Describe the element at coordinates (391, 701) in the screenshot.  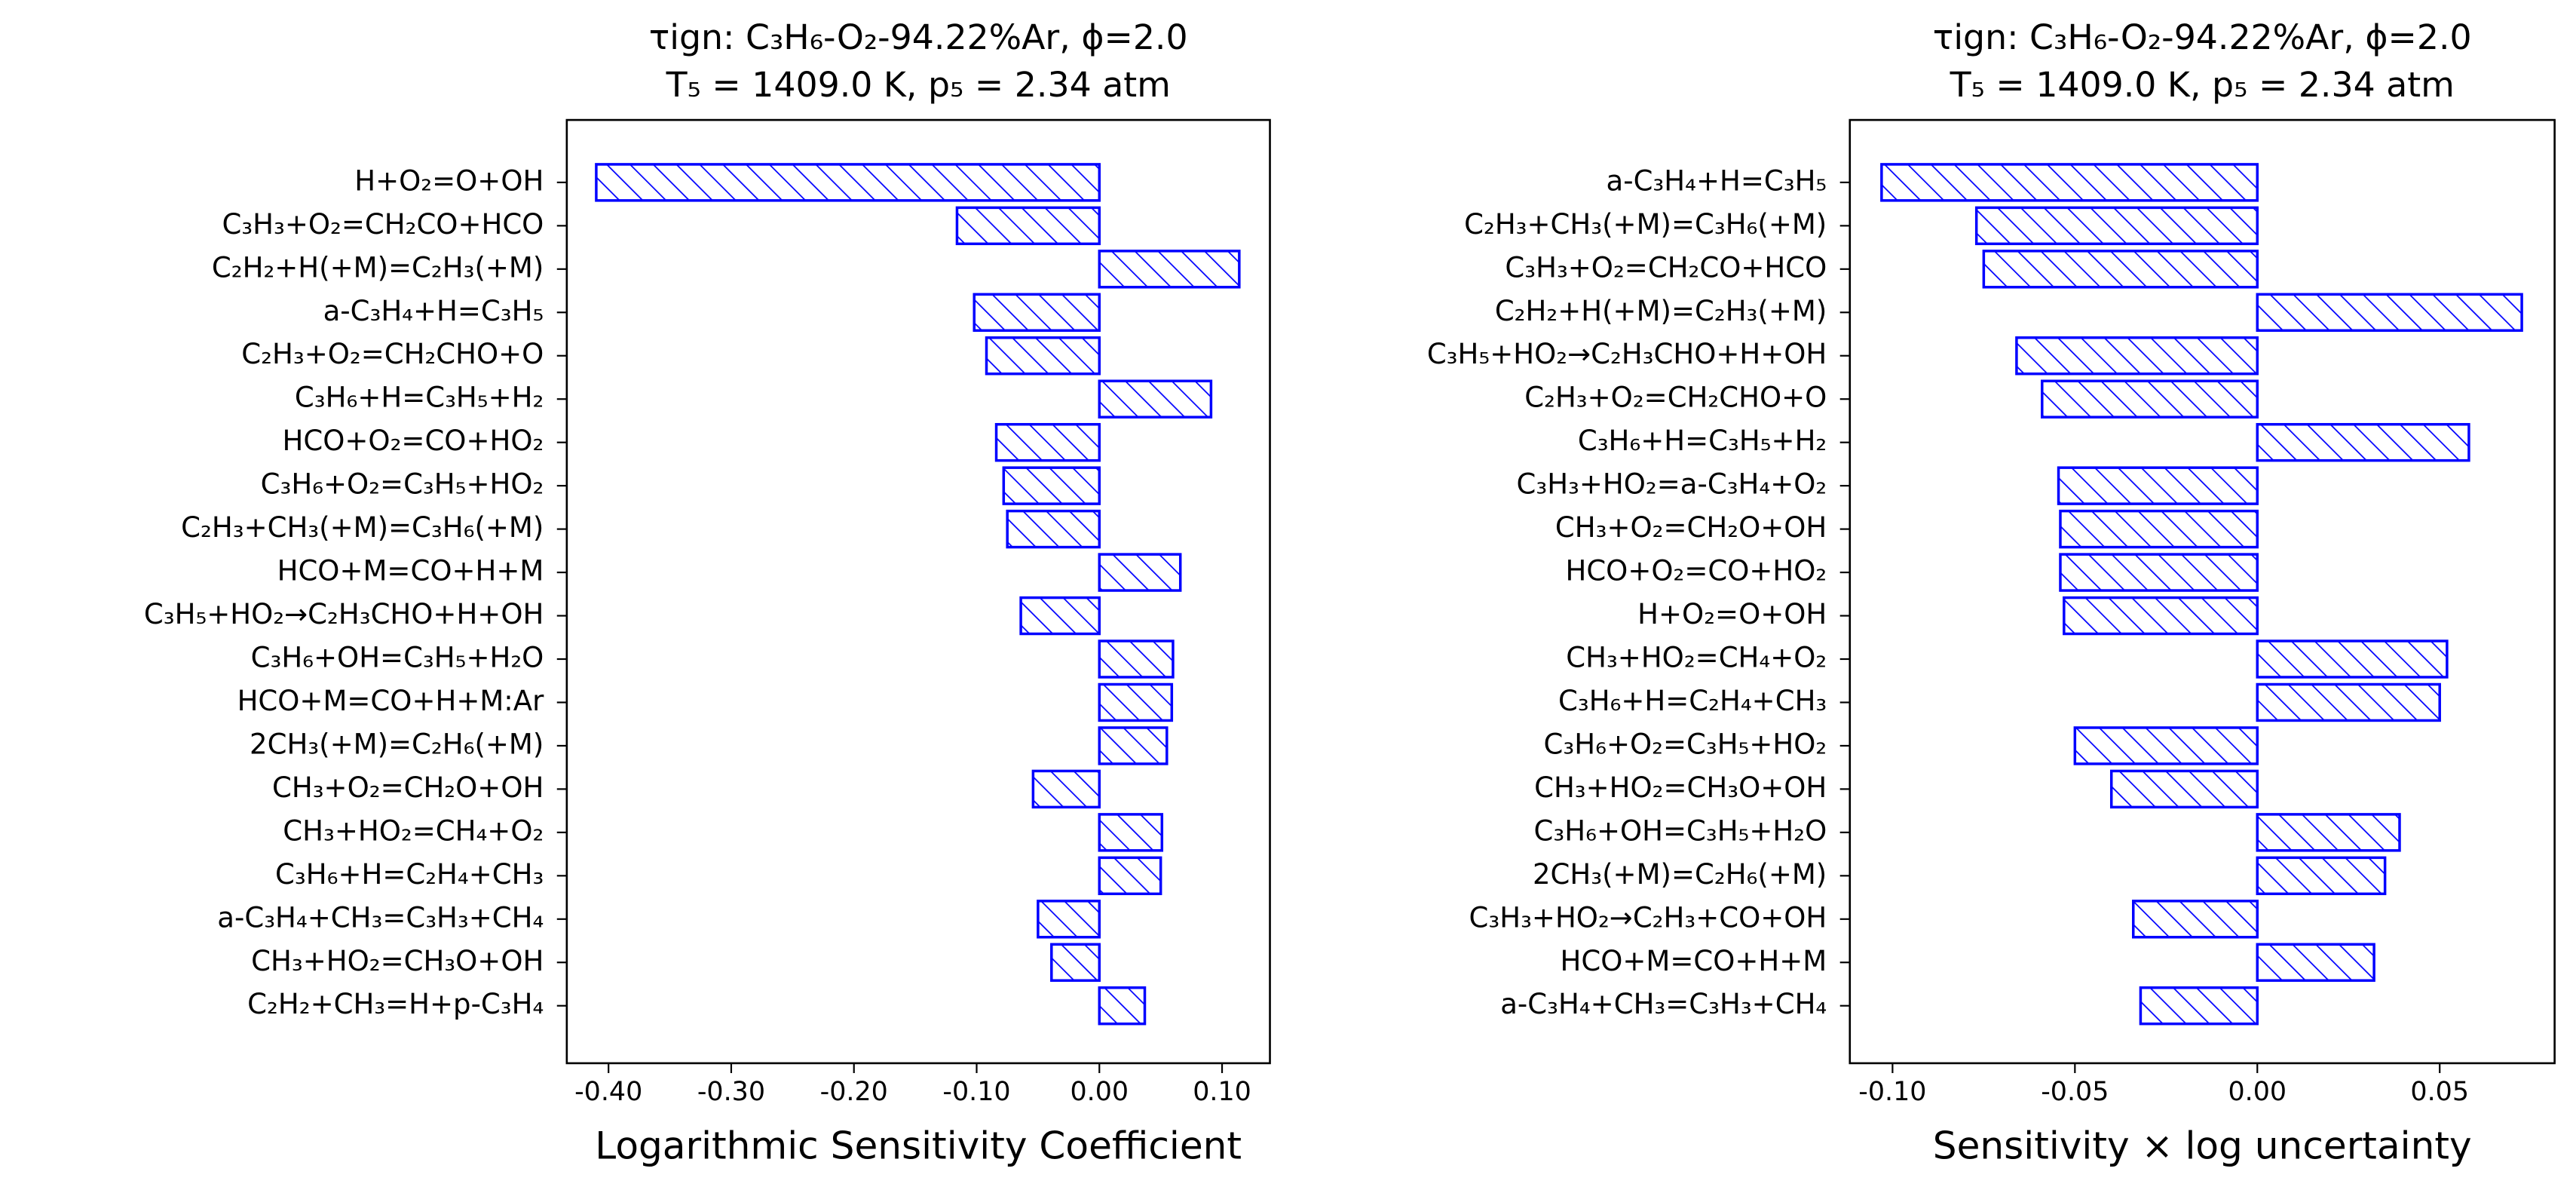
I see `y-tick-label: HCO+M=CO+H+M:Ar` at that location.